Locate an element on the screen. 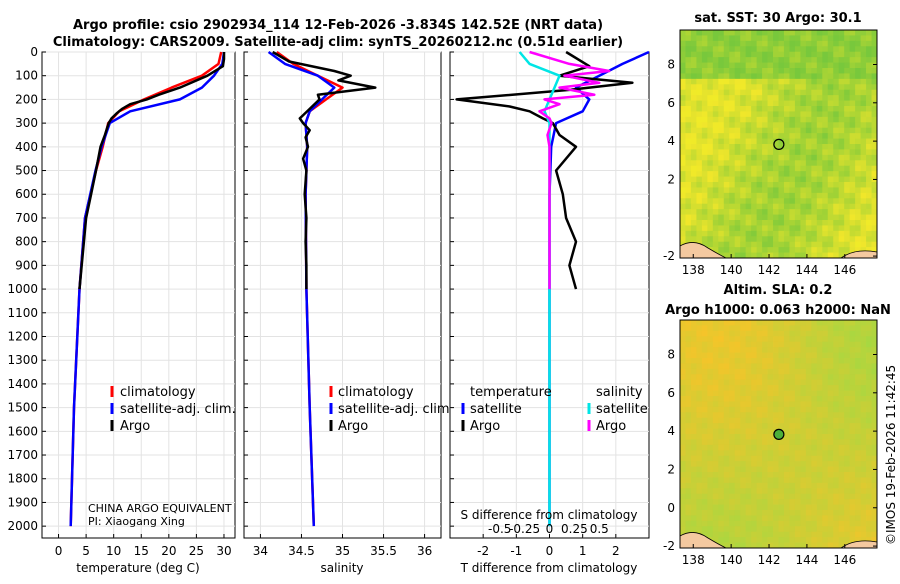  legend-climatology-label: climatology is located at coordinates (158, 392).